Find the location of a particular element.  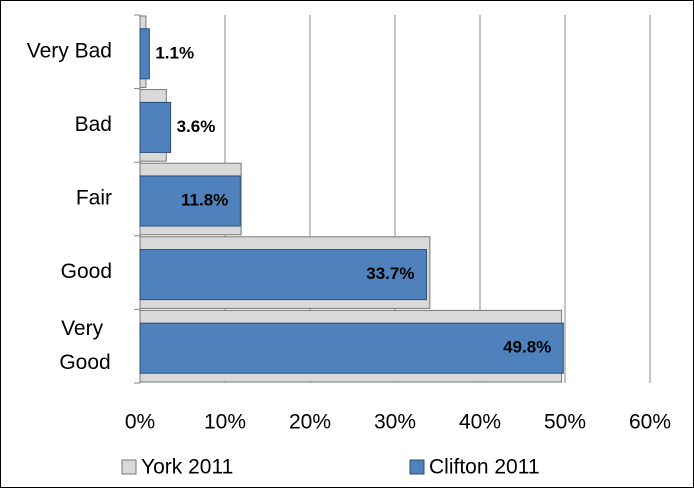

x-tick-label: 10% is located at coordinates (225, 422).